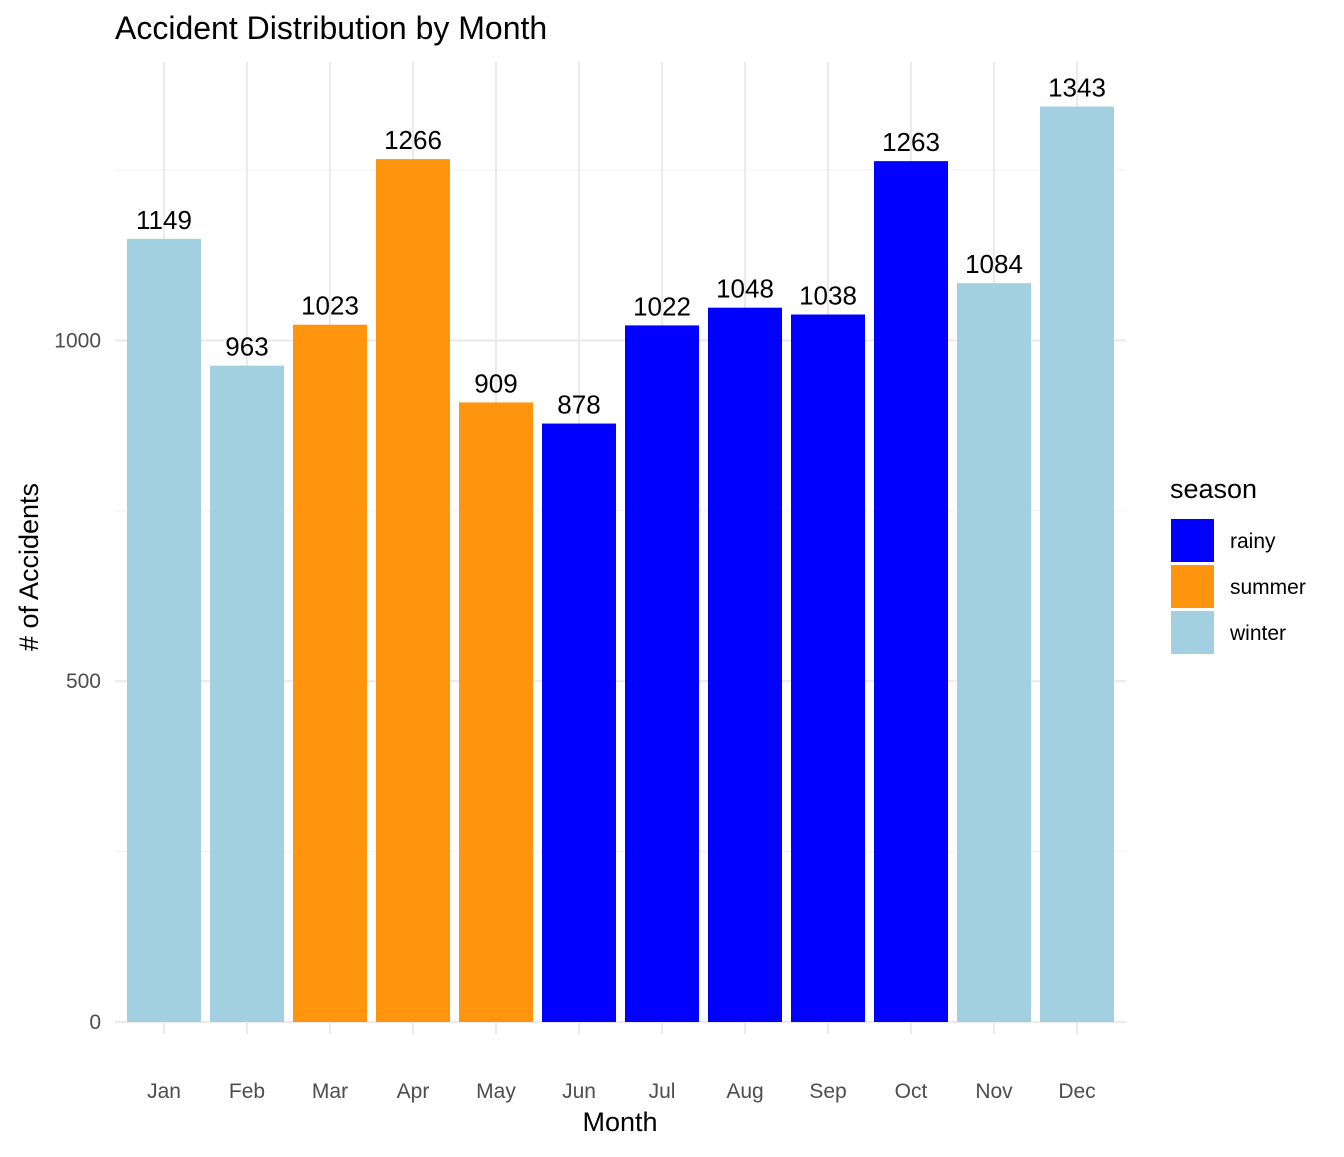  I want to click on legend-items: rainy summer winter, so click(1238, 586).